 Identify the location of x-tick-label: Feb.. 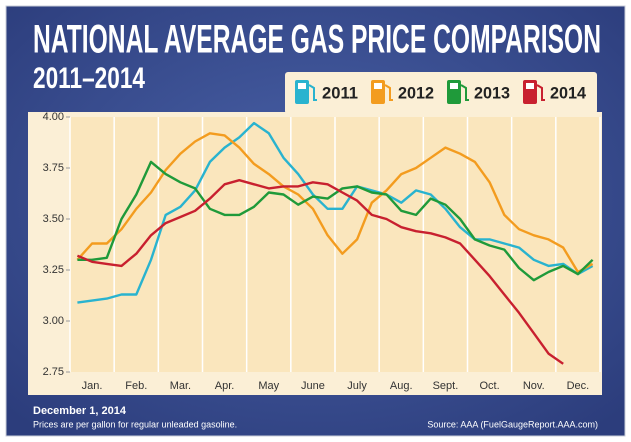
(136, 386).